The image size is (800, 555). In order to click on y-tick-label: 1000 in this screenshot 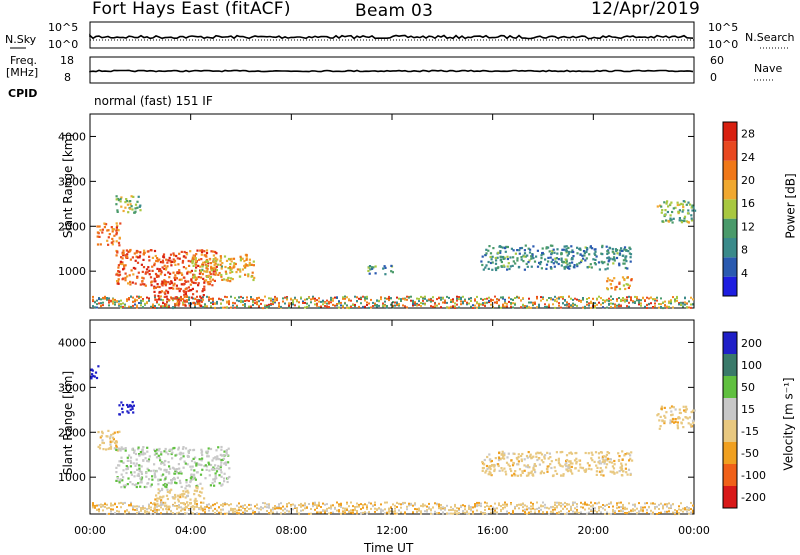, I will do `click(72, 477)`.